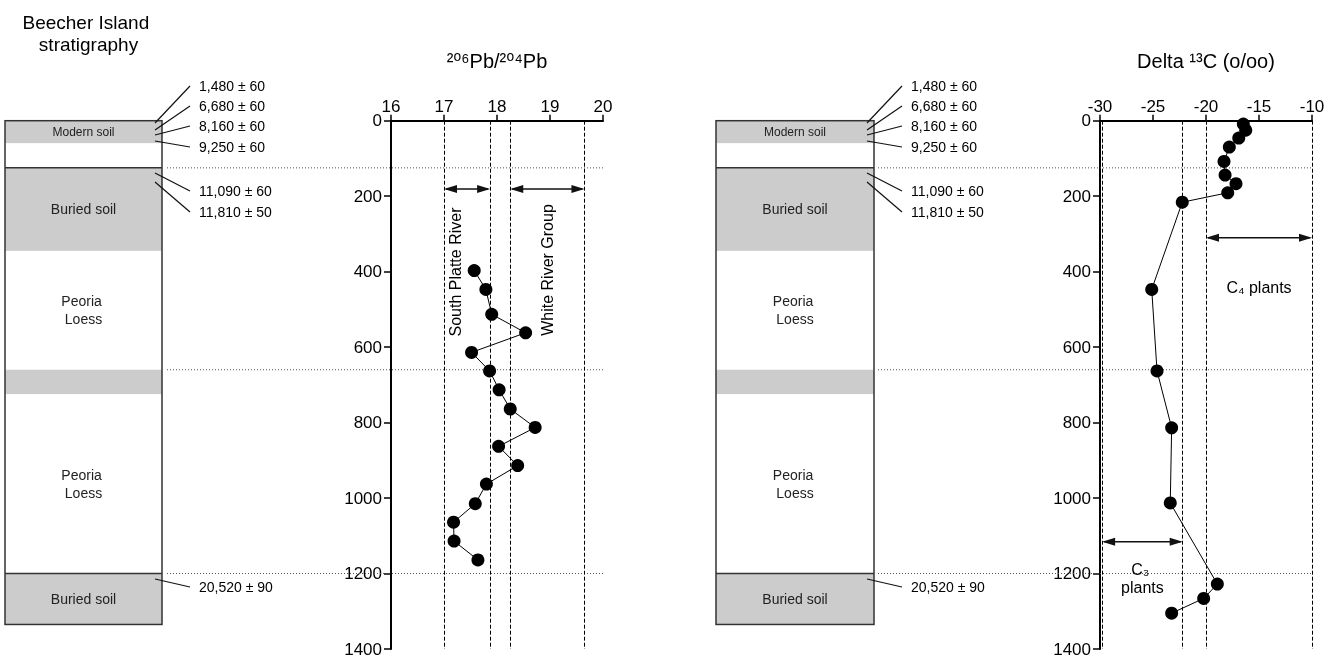 The width and height of the screenshot is (1333, 659). Describe the element at coordinates (88, 33) in the screenshot. I see `text: Beecher Island stratigraphy` at that location.